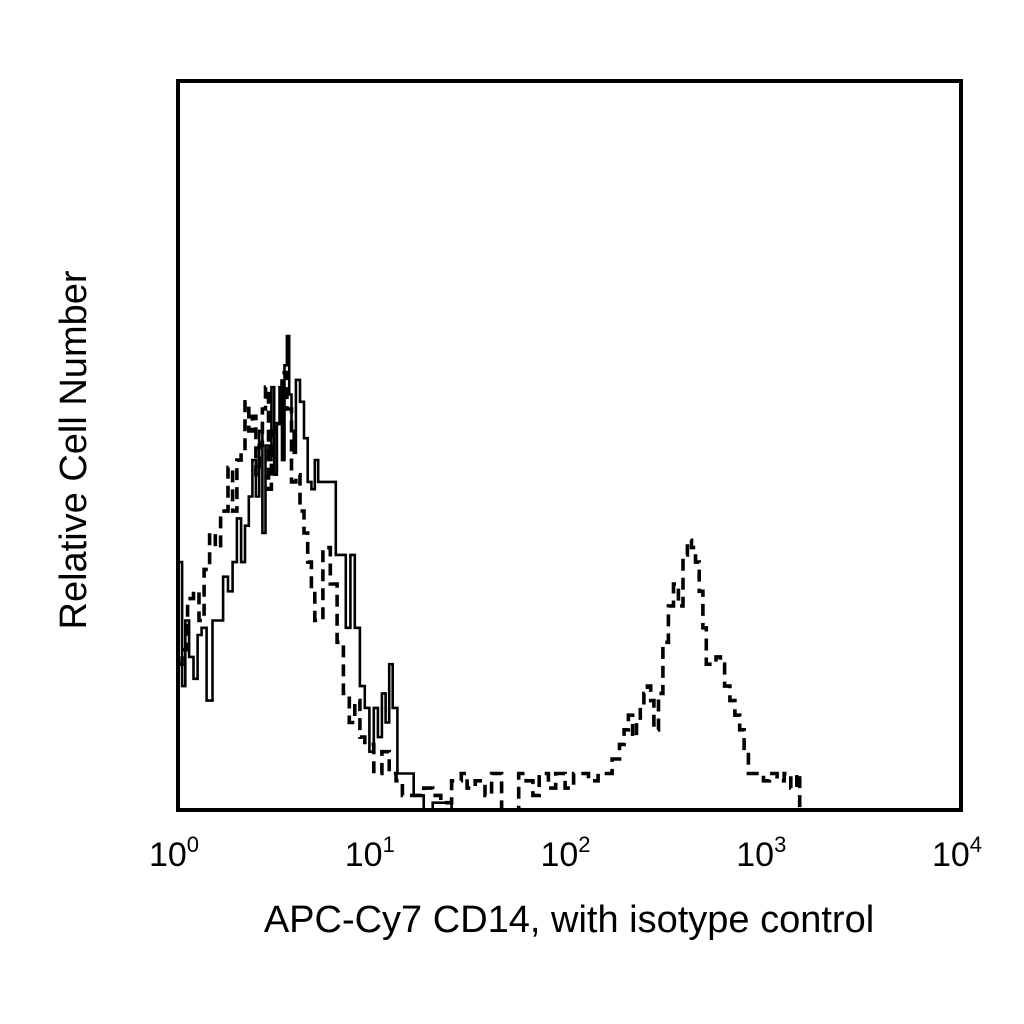  I want to click on y-axis-label: Relative Cell Number, so click(74, 449).